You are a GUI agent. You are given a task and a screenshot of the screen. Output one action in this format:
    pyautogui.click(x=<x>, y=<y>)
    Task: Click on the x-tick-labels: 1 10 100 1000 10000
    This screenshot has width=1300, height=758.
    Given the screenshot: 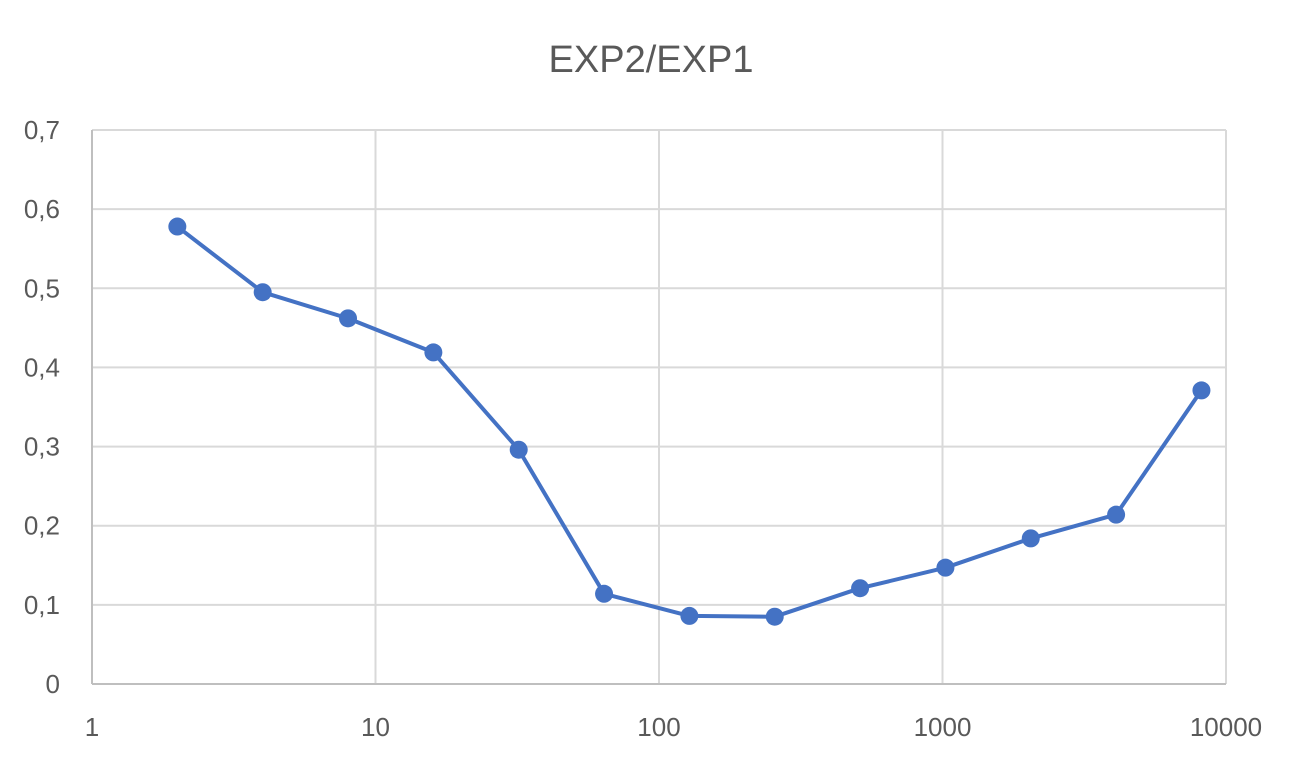 What is the action you would take?
    pyautogui.click(x=673, y=727)
    